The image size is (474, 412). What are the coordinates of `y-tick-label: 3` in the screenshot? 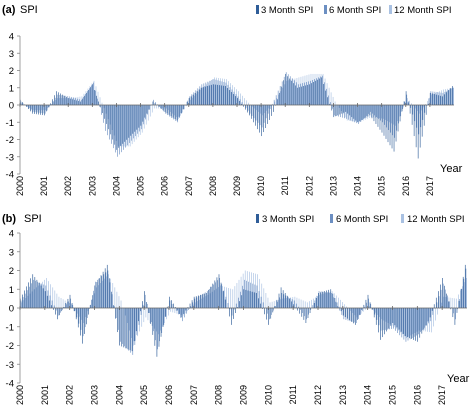 It's located at (11, 252).